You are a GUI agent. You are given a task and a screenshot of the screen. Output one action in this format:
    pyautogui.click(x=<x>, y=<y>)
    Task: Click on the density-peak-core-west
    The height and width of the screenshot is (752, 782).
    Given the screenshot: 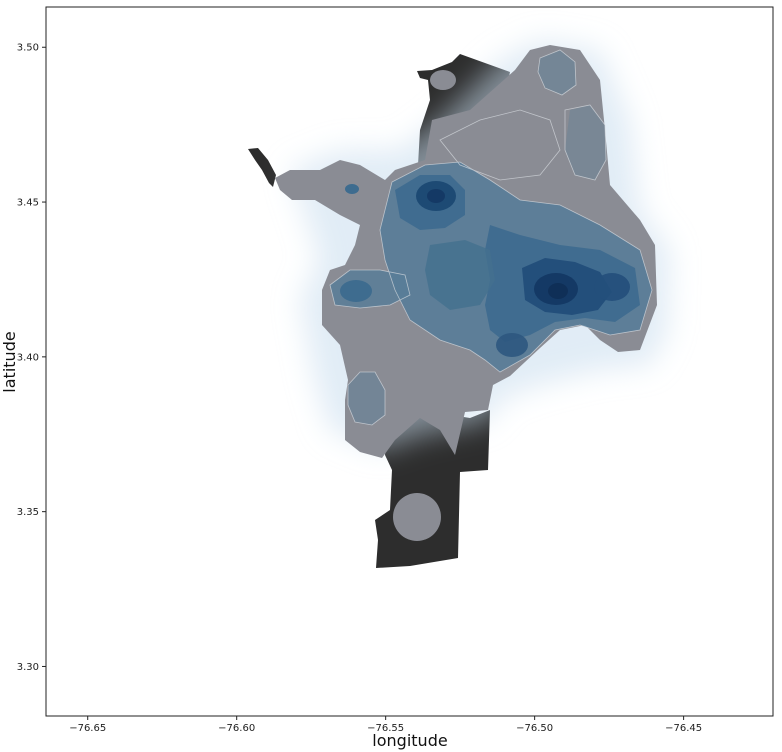 What is the action you would take?
    pyautogui.click(x=356, y=291)
    